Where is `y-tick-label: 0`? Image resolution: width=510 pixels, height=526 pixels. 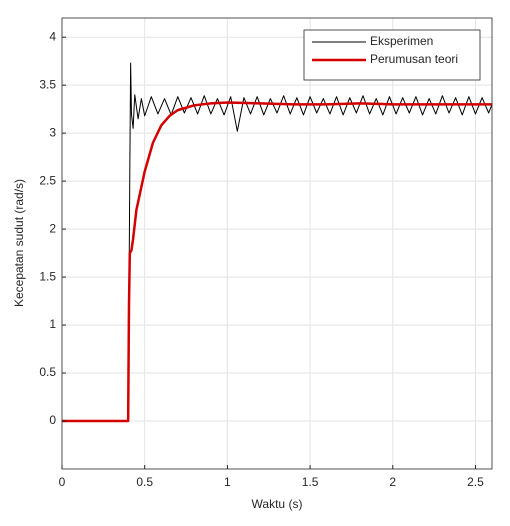 y-tick-label: 0 is located at coordinates (52, 420).